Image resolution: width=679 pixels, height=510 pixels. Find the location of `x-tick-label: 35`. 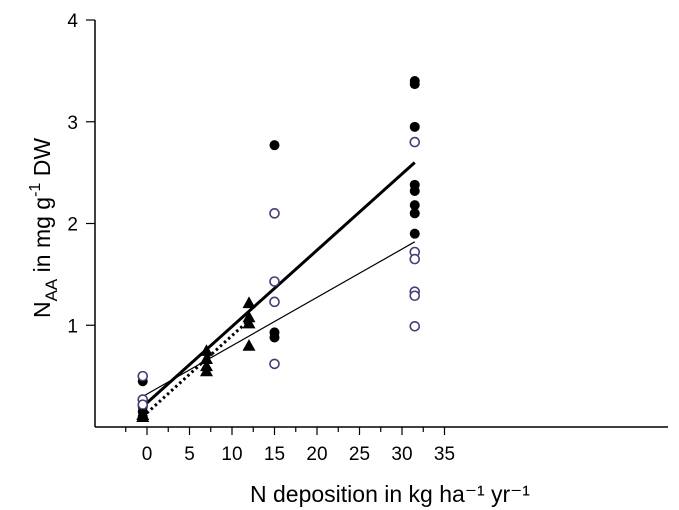

x-tick-label: 35 is located at coordinates (444, 454).